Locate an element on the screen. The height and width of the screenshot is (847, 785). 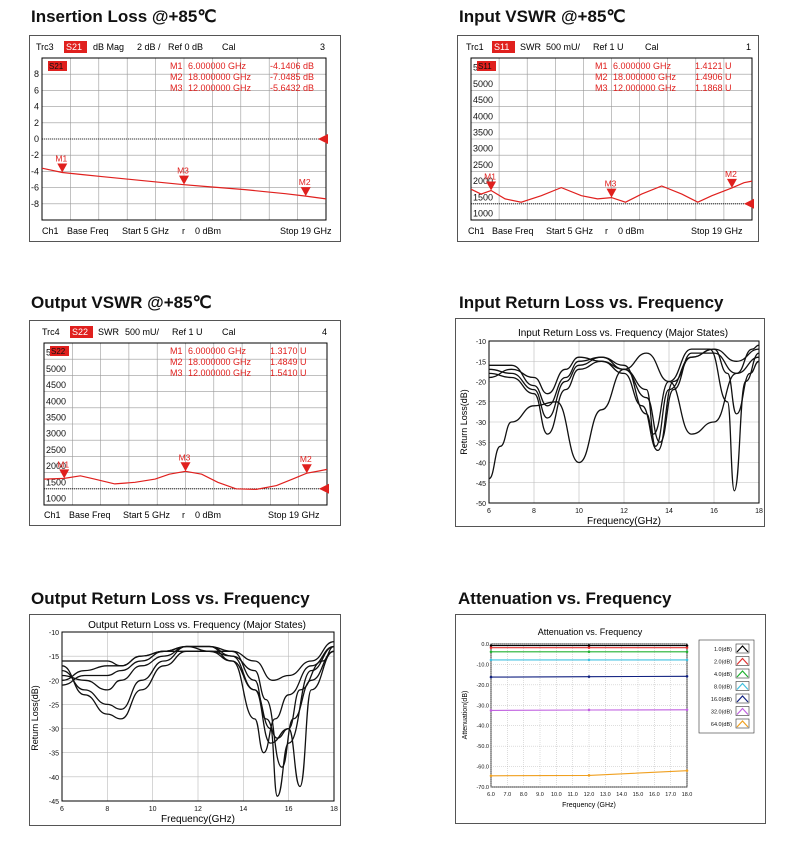
header-row: Trc3 S21 dB Mag 2 dB / Ref 0 dB Cal 3 is located at coordinates (180, 47).